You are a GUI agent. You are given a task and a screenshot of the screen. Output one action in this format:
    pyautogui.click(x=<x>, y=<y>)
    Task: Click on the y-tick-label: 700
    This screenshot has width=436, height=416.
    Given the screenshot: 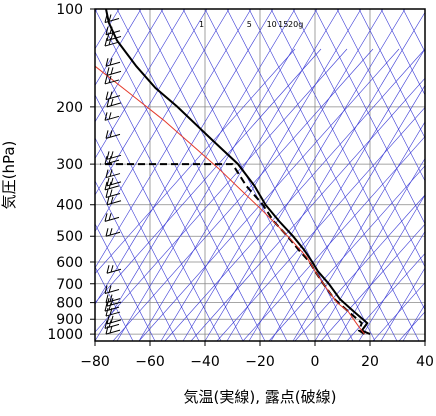 What is the action you would take?
    pyautogui.click(x=69, y=285)
    